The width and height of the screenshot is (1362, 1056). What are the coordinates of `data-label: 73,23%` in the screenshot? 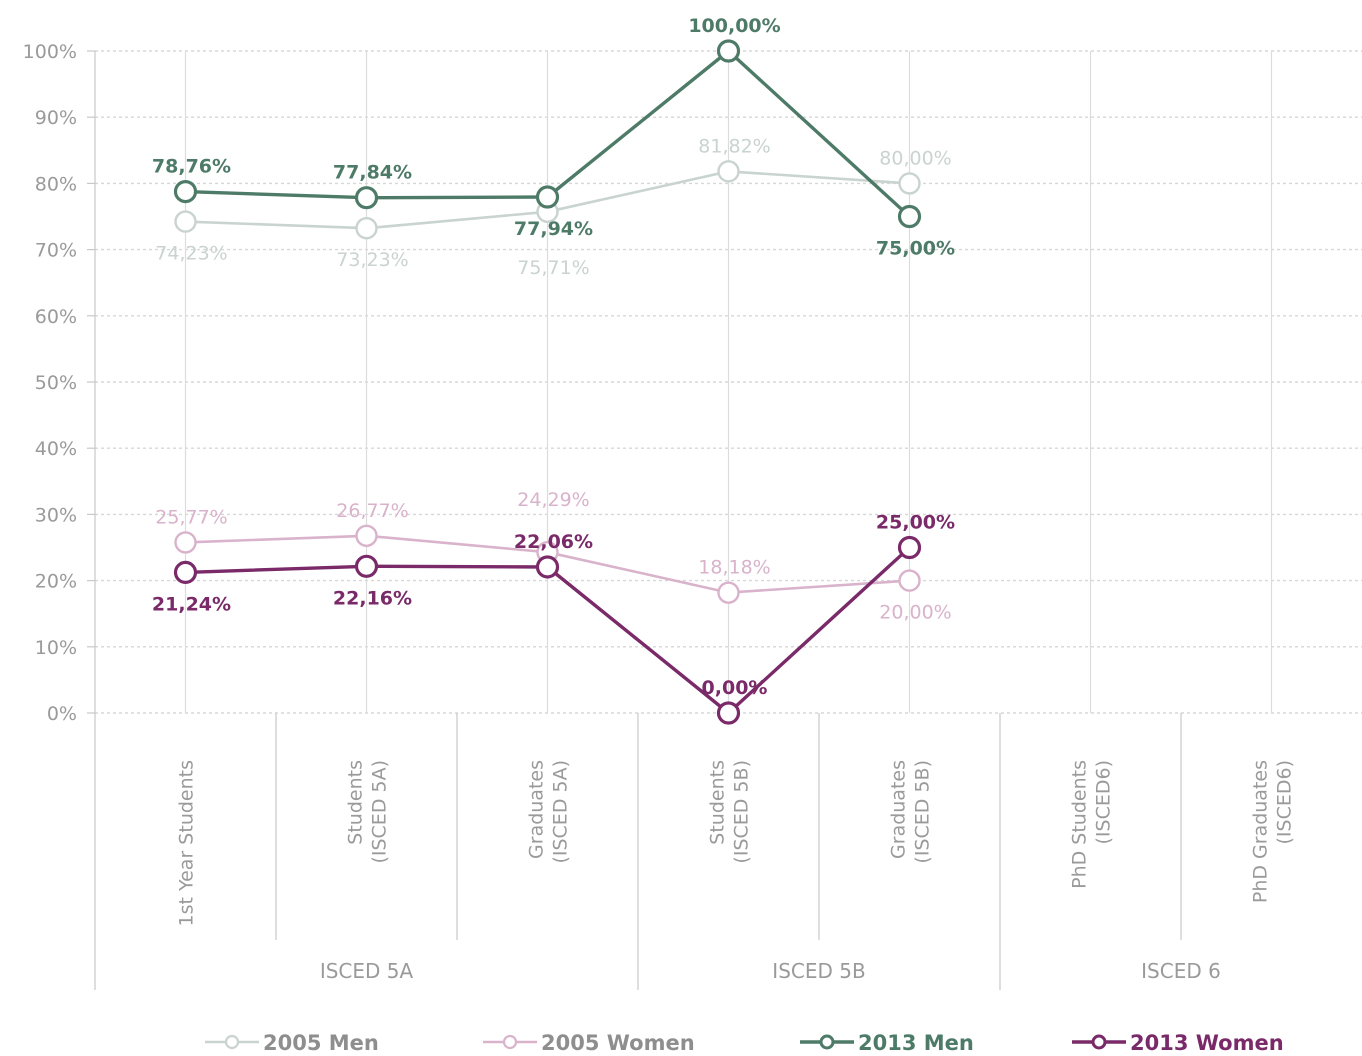 It's located at (372, 260).